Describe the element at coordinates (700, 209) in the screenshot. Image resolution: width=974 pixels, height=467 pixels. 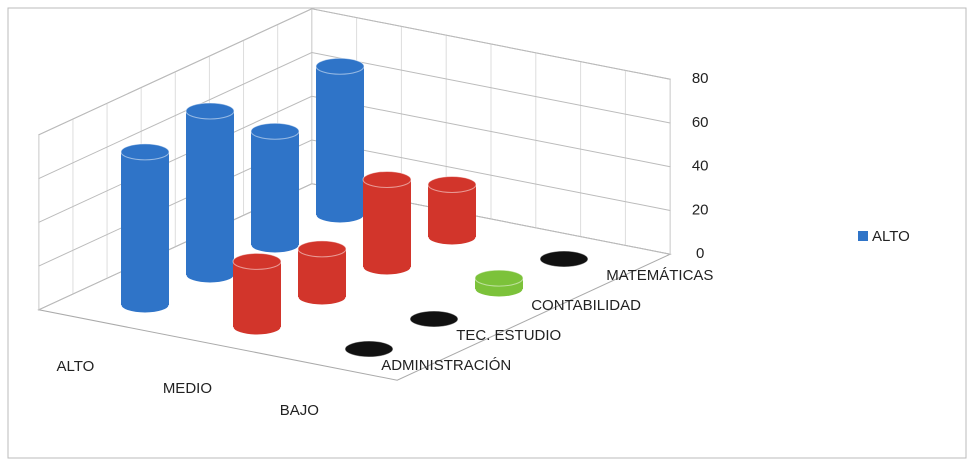
I see `y-tick-label: 20` at that location.